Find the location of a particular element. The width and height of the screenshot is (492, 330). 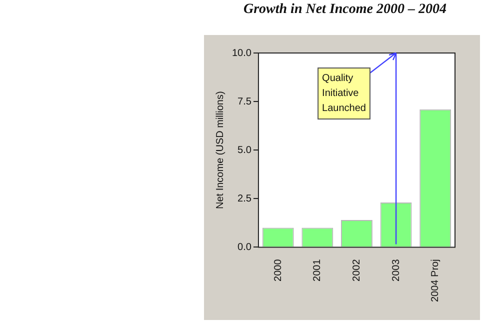

x-tick-label: 2000 is located at coordinates (278, 270).